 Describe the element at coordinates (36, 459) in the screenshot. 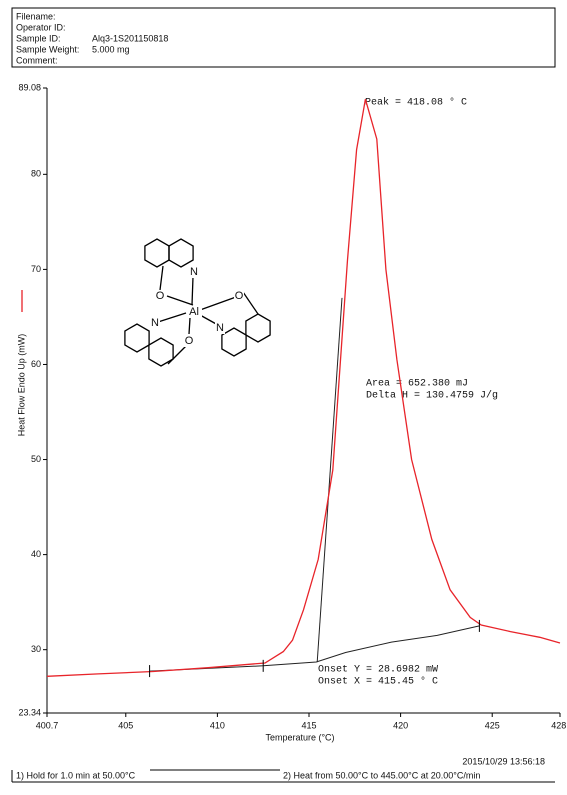

I see `y-tick-label: 50` at that location.